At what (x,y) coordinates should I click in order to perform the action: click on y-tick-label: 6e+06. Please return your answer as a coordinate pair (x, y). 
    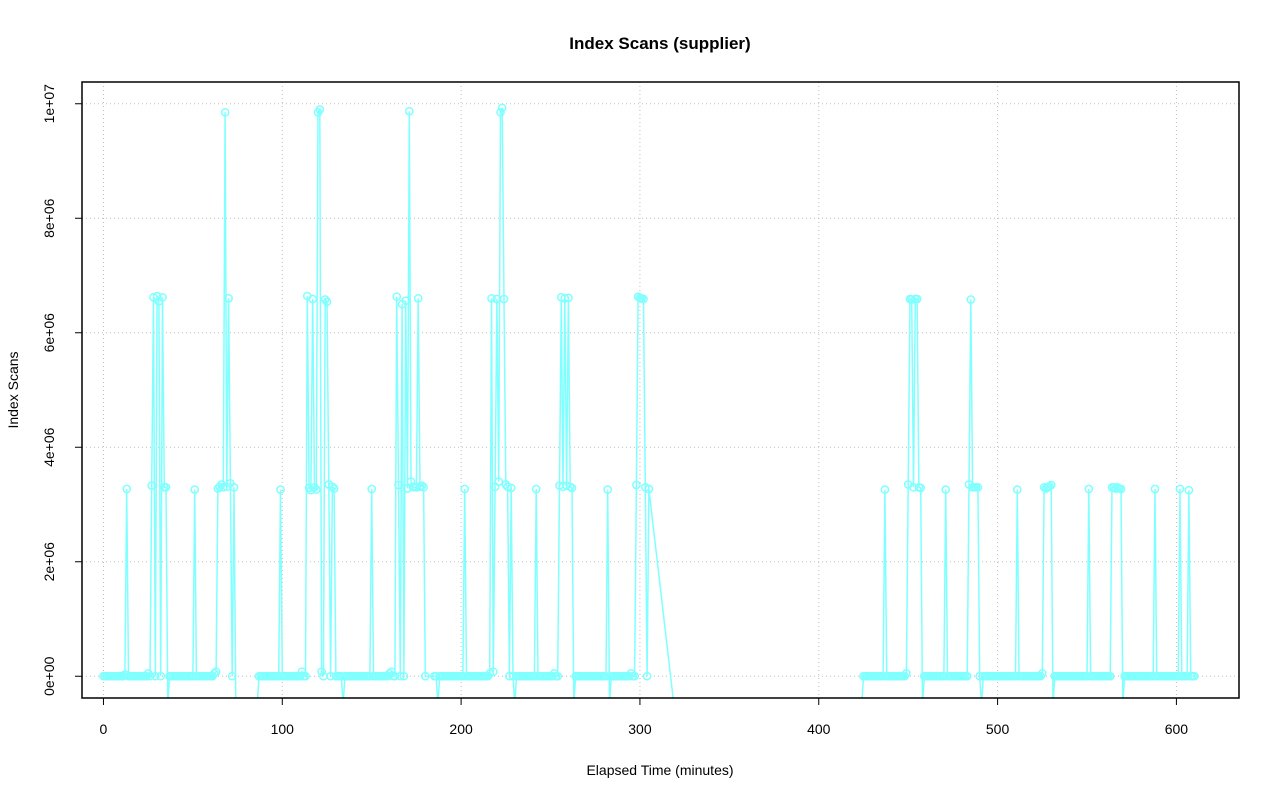
    Looking at the image, I should click on (49, 333).